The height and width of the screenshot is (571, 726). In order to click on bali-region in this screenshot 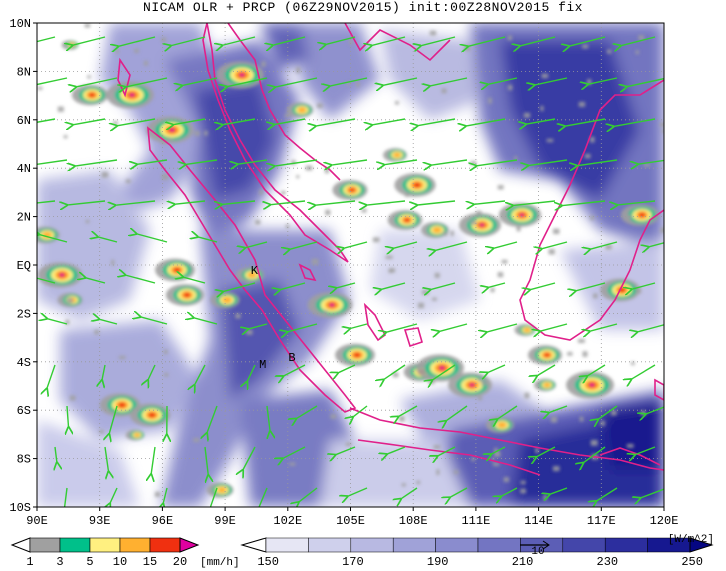, I will do `click(630, 456)`.